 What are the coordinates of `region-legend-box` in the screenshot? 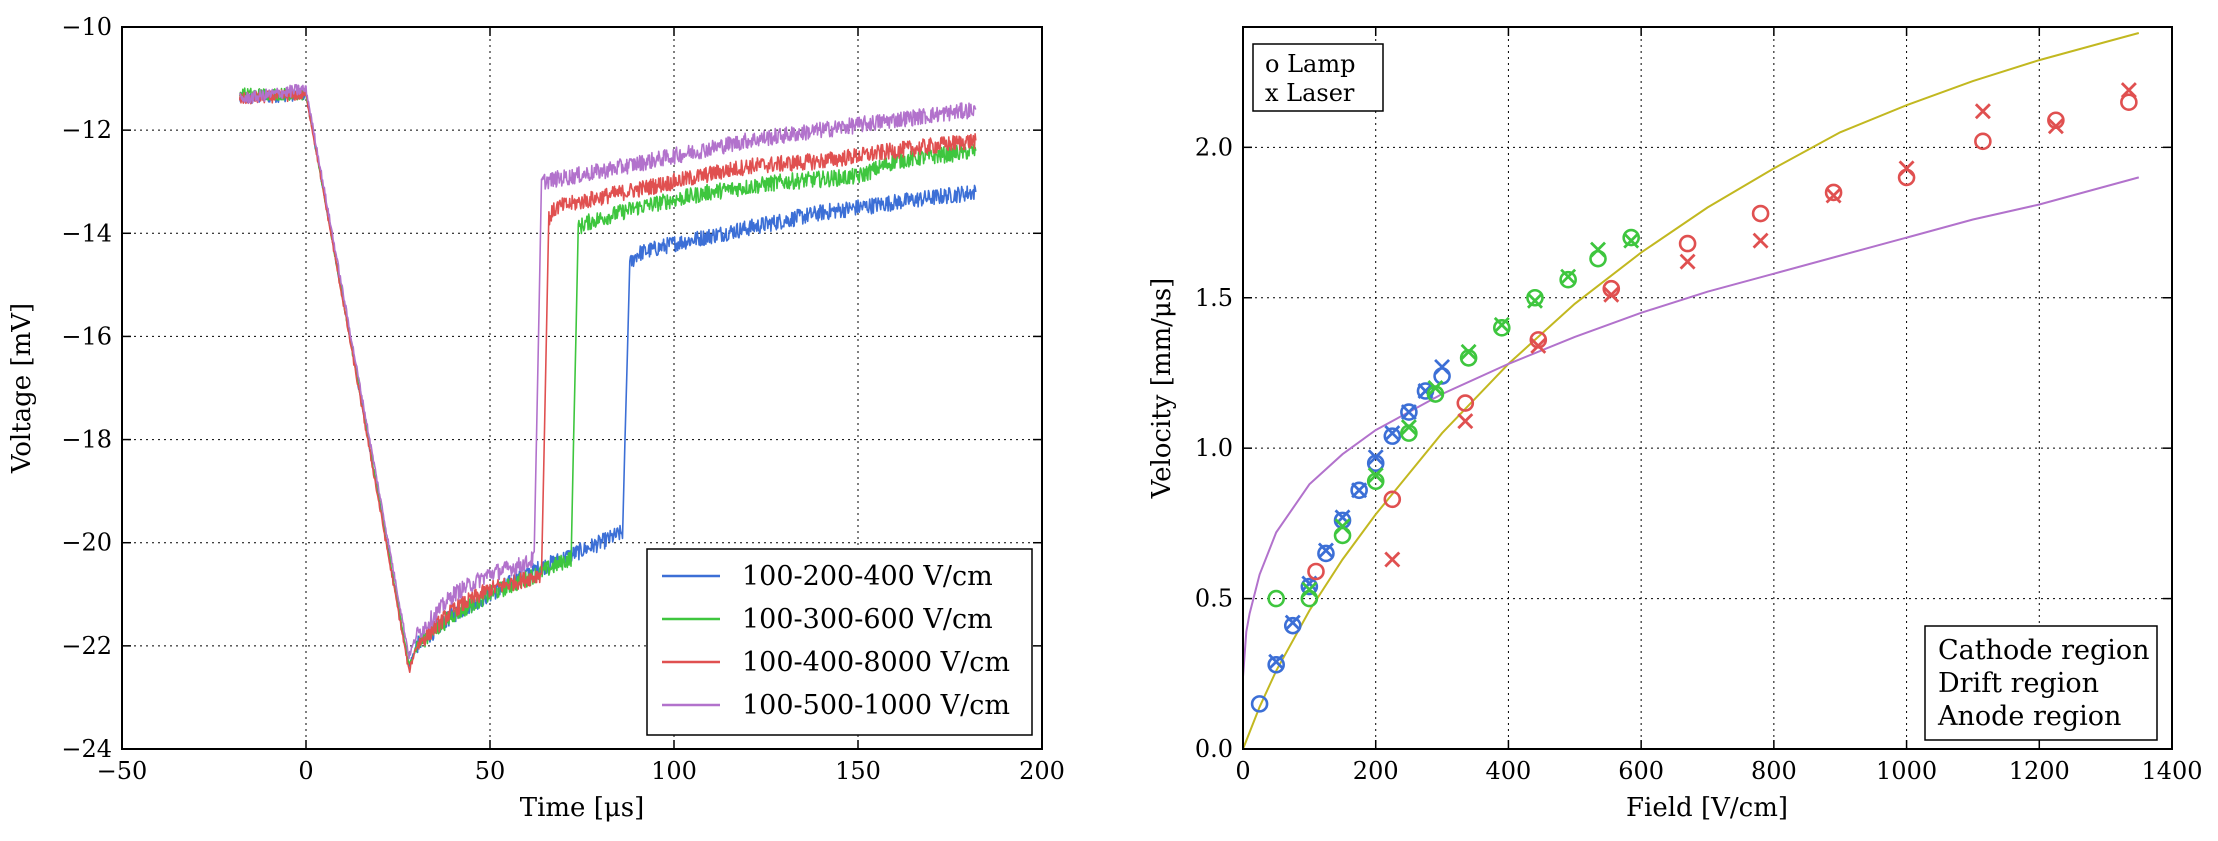 It's located at (2041, 683).